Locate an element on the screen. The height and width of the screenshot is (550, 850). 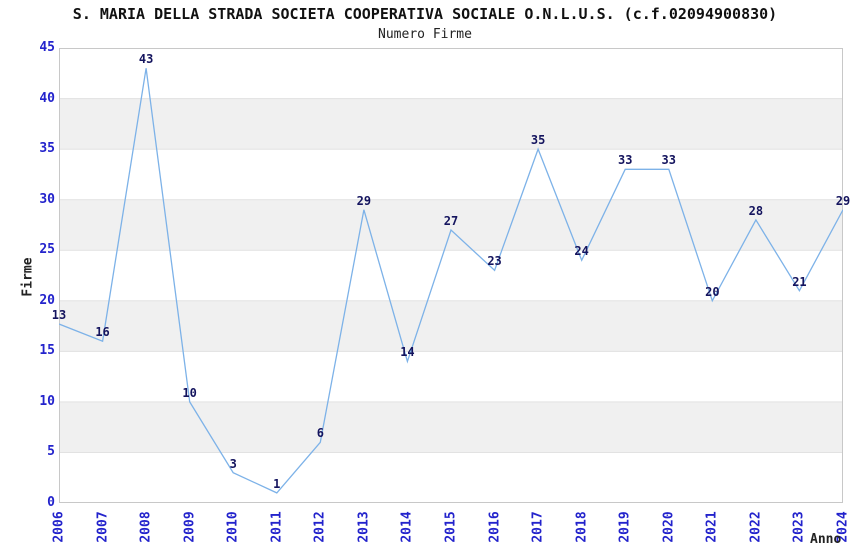
x-tick-label: 2017 is located at coordinates (538, 527).